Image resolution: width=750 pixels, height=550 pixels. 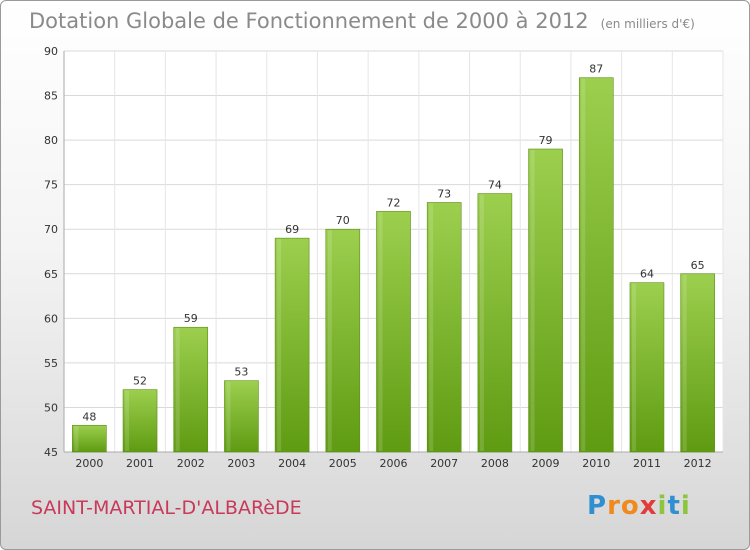 What do you see at coordinates (698, 265) in the screenshot?
I see `data-label-2012: 65` at bounding box center [698, 265].